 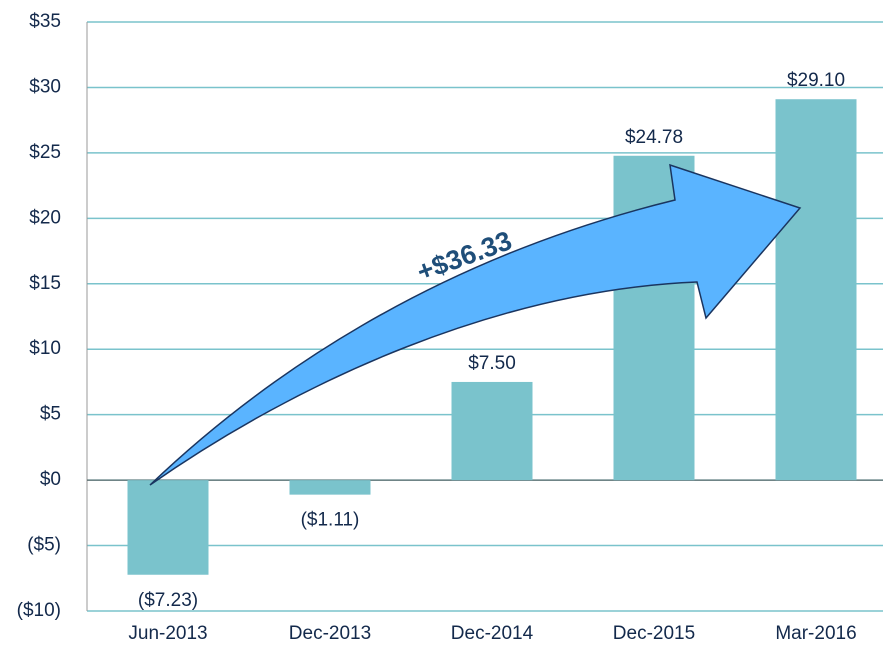 I want to click on y-tick-label: $0, so click(x=50, y=479).